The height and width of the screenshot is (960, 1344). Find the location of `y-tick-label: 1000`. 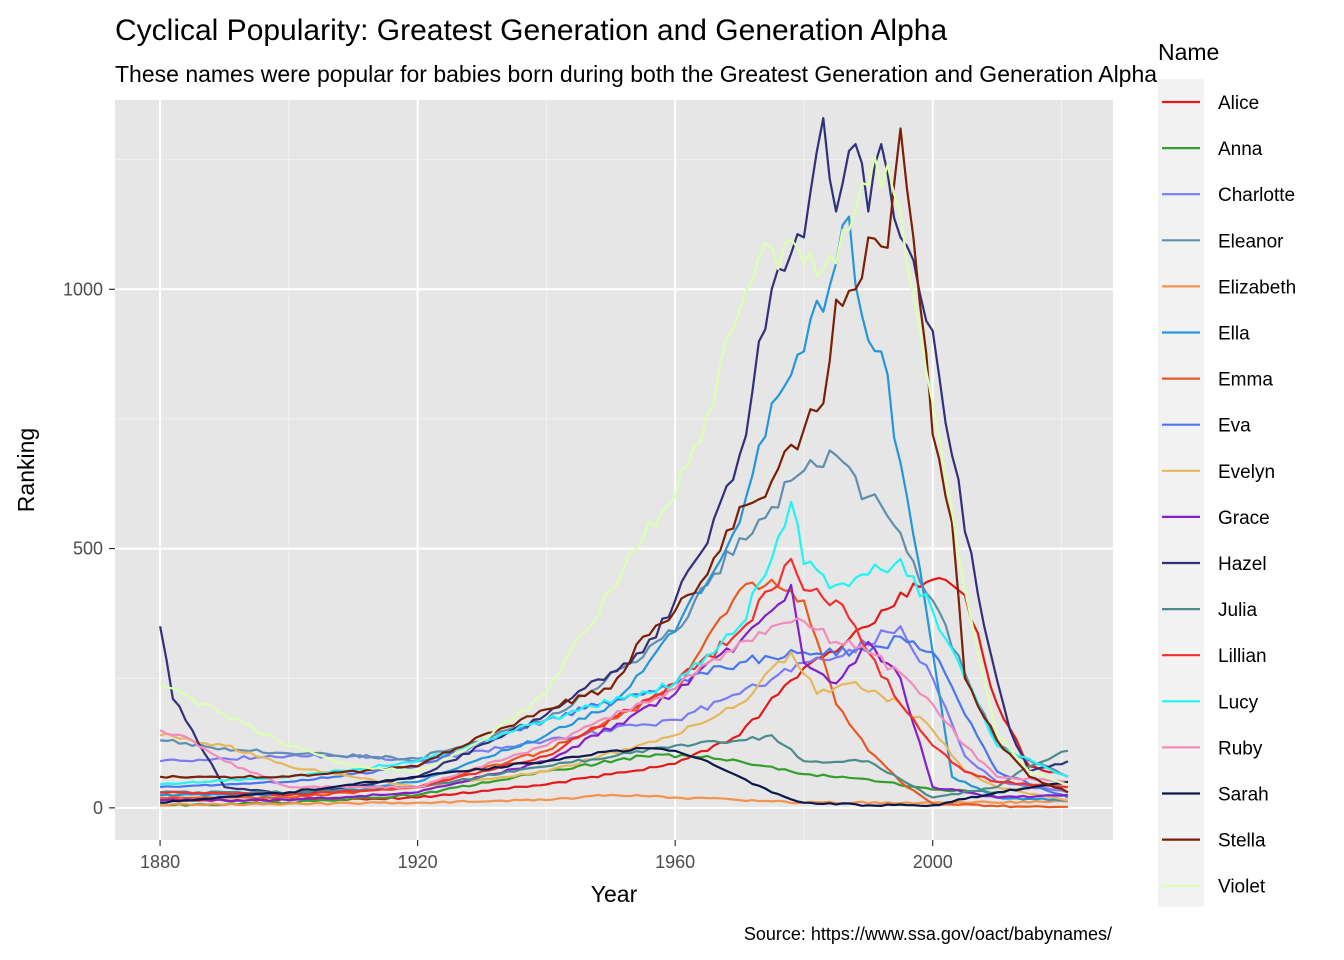

y-tick-label: 1000 is located at coordinates (83, 289).